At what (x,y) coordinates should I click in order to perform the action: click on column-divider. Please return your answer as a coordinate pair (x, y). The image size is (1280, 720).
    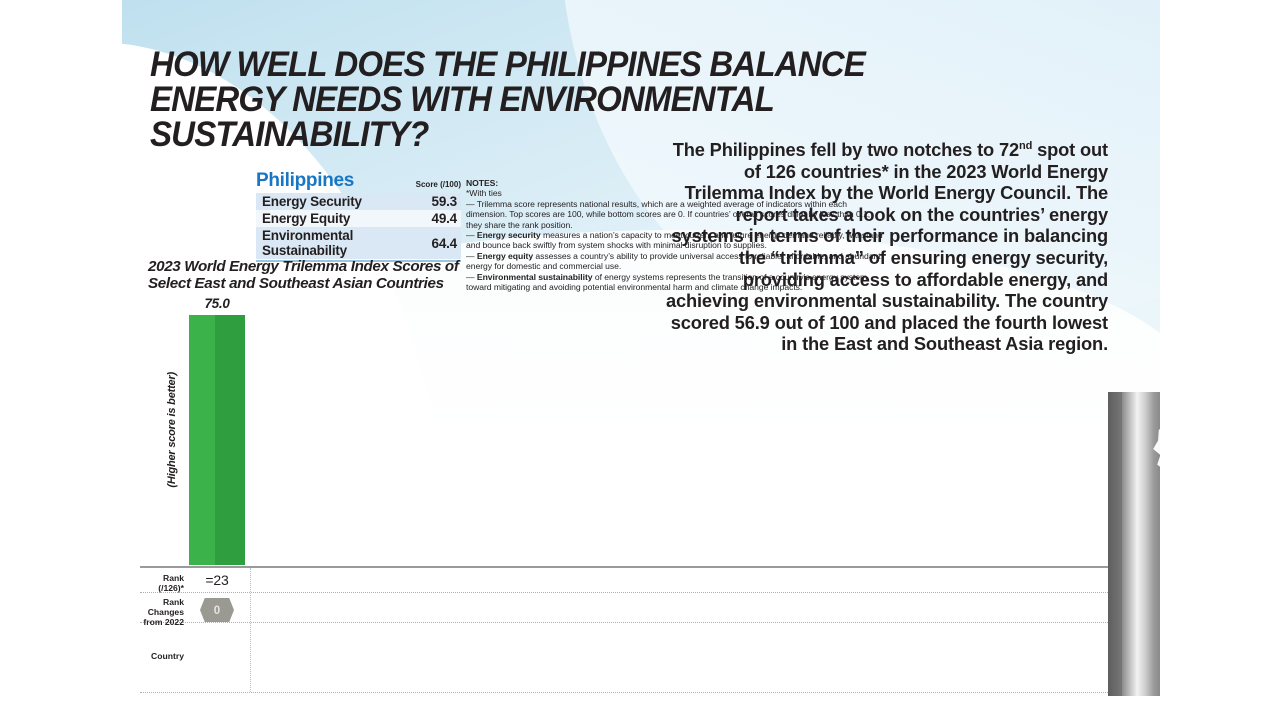
    Looking at the image, I should click on (250, 630).